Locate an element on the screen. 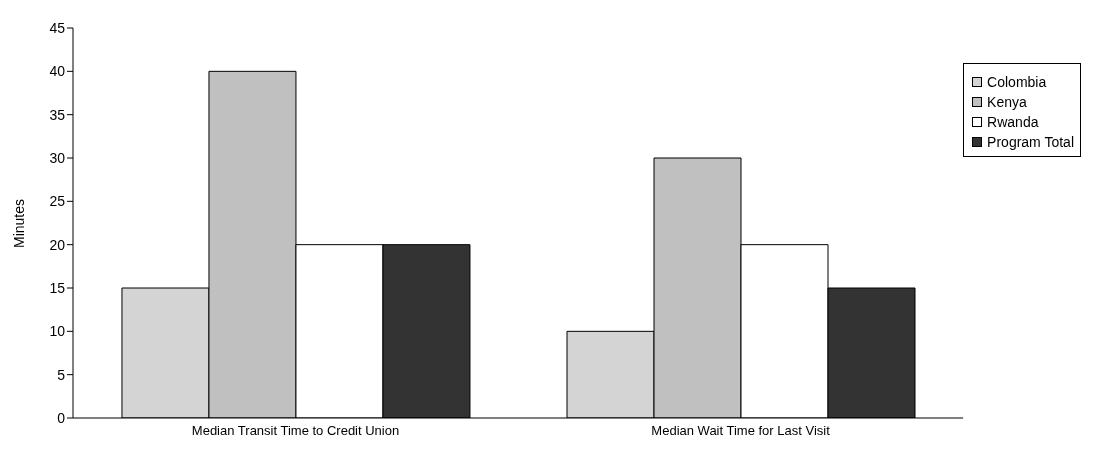 Image resolution: width=1099 pixels, height=471 pixels. y-tick-label: 35 is located at coordinates (57, 114).